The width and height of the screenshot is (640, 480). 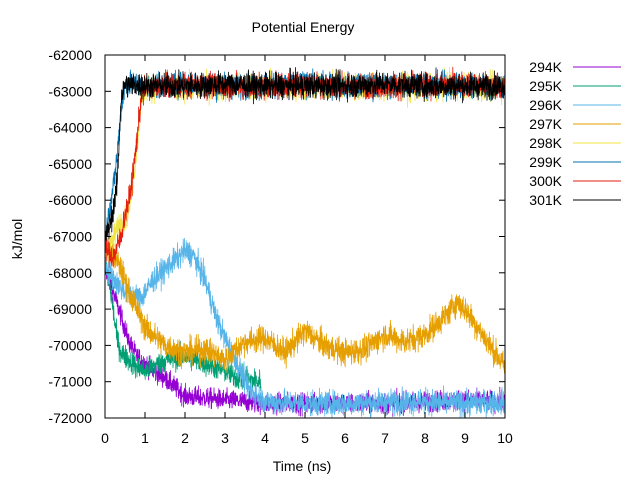 What do you see at coordinates (70, 273) in the screenshot?
I see `y-tick-label: -68000` at bounding box center [70, 273].